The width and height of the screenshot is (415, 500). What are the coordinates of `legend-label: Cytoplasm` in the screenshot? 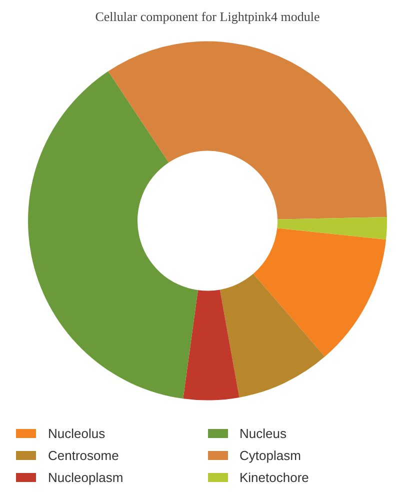 It's located at (270, 455).